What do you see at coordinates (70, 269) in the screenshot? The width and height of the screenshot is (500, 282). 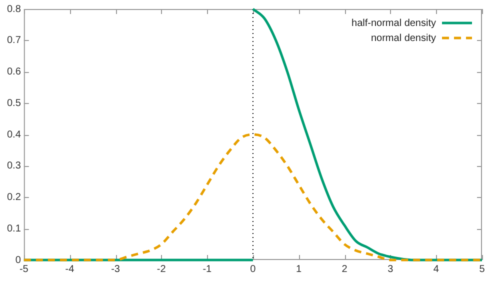 I see `x-tick-label: -4` at bounding box center [70, 269].